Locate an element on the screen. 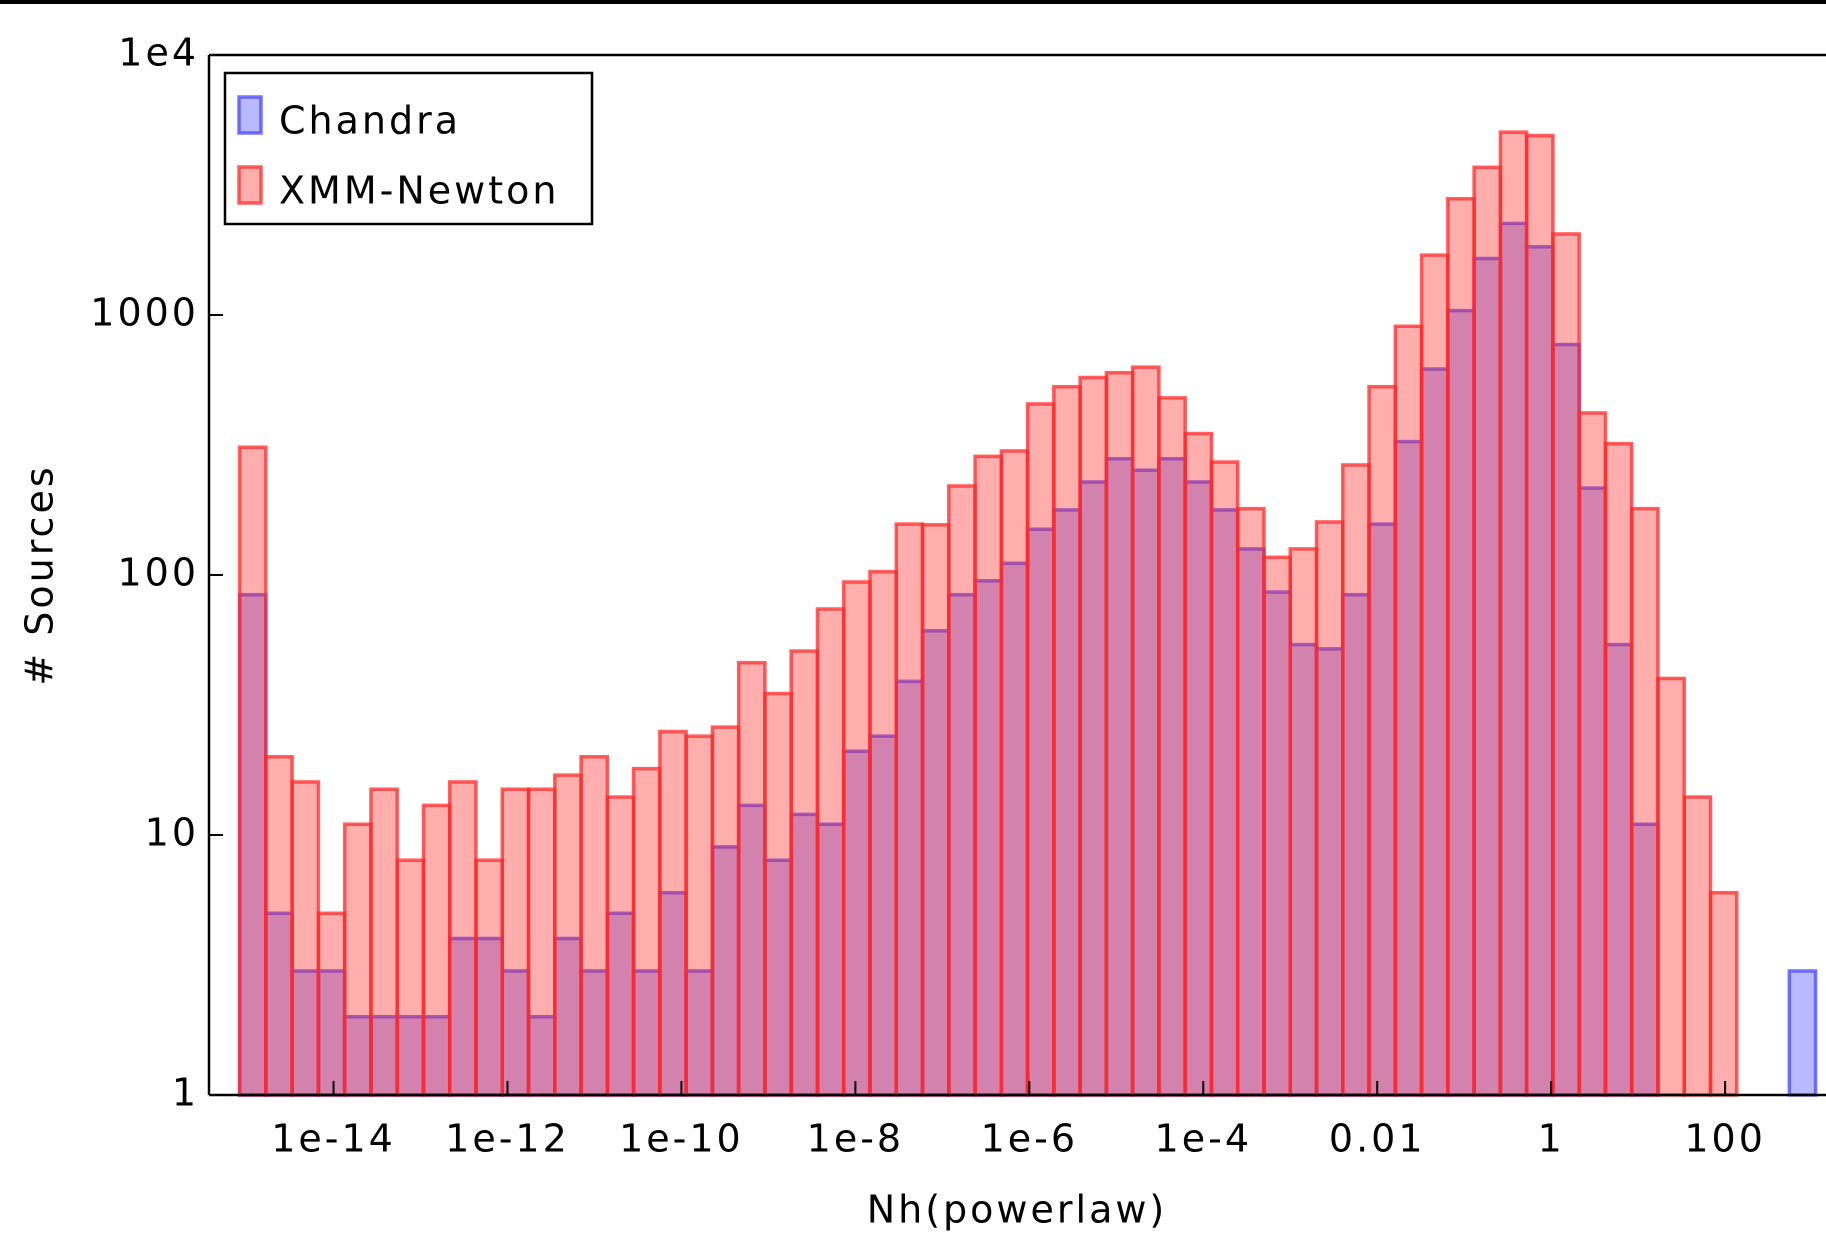 The image size is (1826, 1240). x-tick-label: 1e-12 is located at coordinates (507, 1139).